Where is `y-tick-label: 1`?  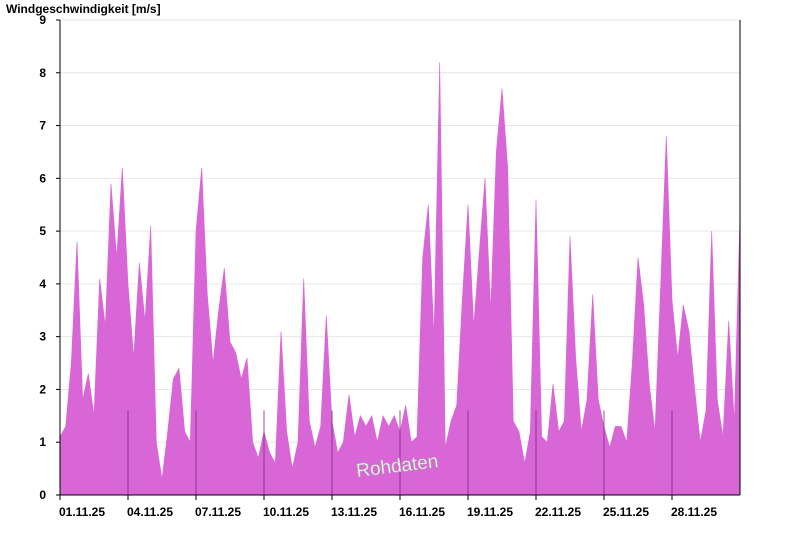 y-tick-label: 1 is located at coordinates (42, 442).